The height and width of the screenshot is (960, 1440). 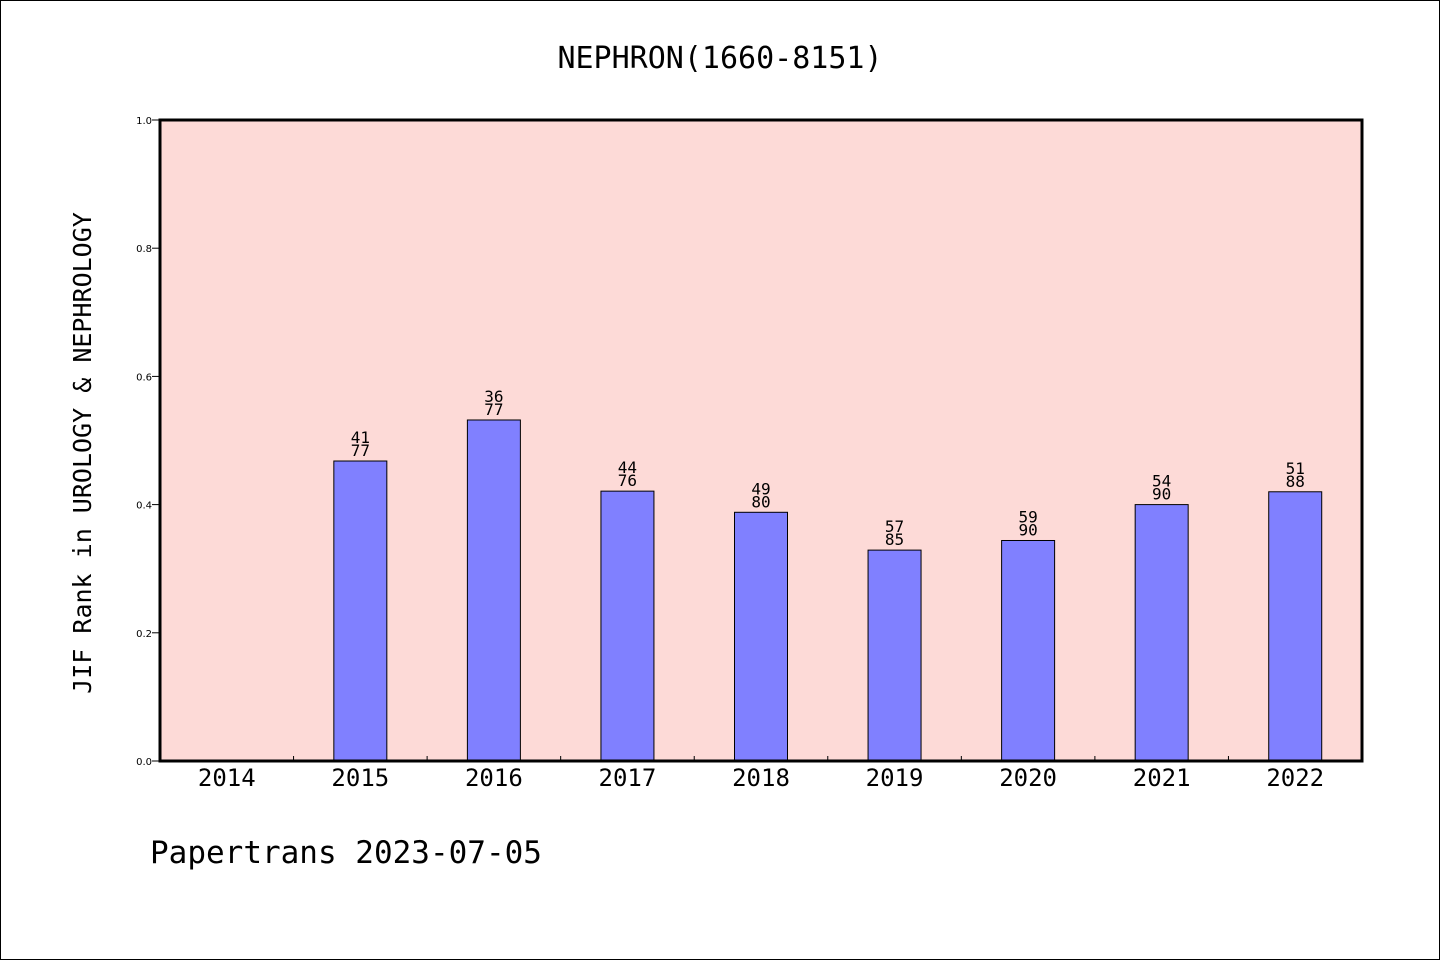 I want to click on total-label-2018: 80, so click(x=760, y=501).